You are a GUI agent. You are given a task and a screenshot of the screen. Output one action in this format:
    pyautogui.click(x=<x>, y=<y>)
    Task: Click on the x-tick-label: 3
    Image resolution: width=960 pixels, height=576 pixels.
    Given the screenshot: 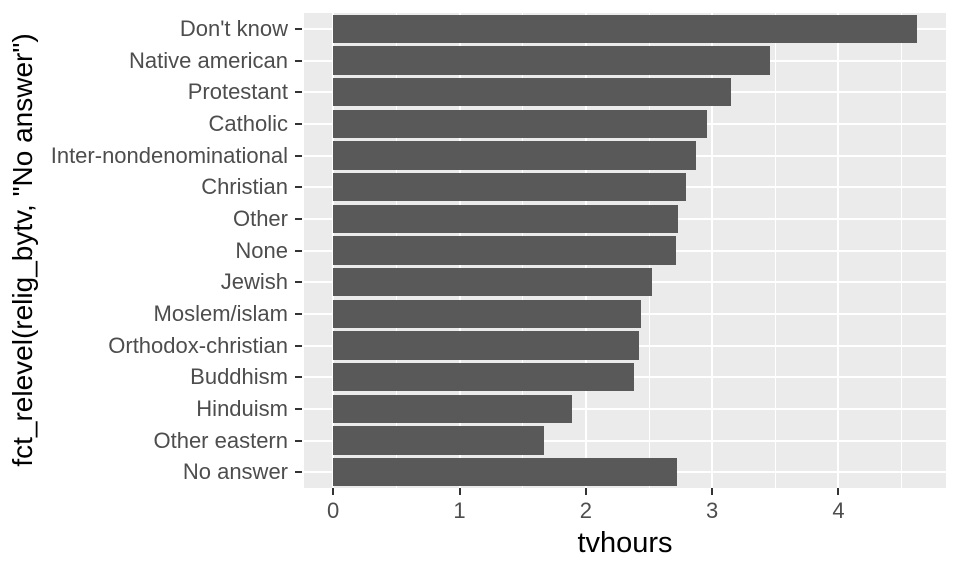 What is the action you would take?
    pyautogui.click(x=712, y=510)
    